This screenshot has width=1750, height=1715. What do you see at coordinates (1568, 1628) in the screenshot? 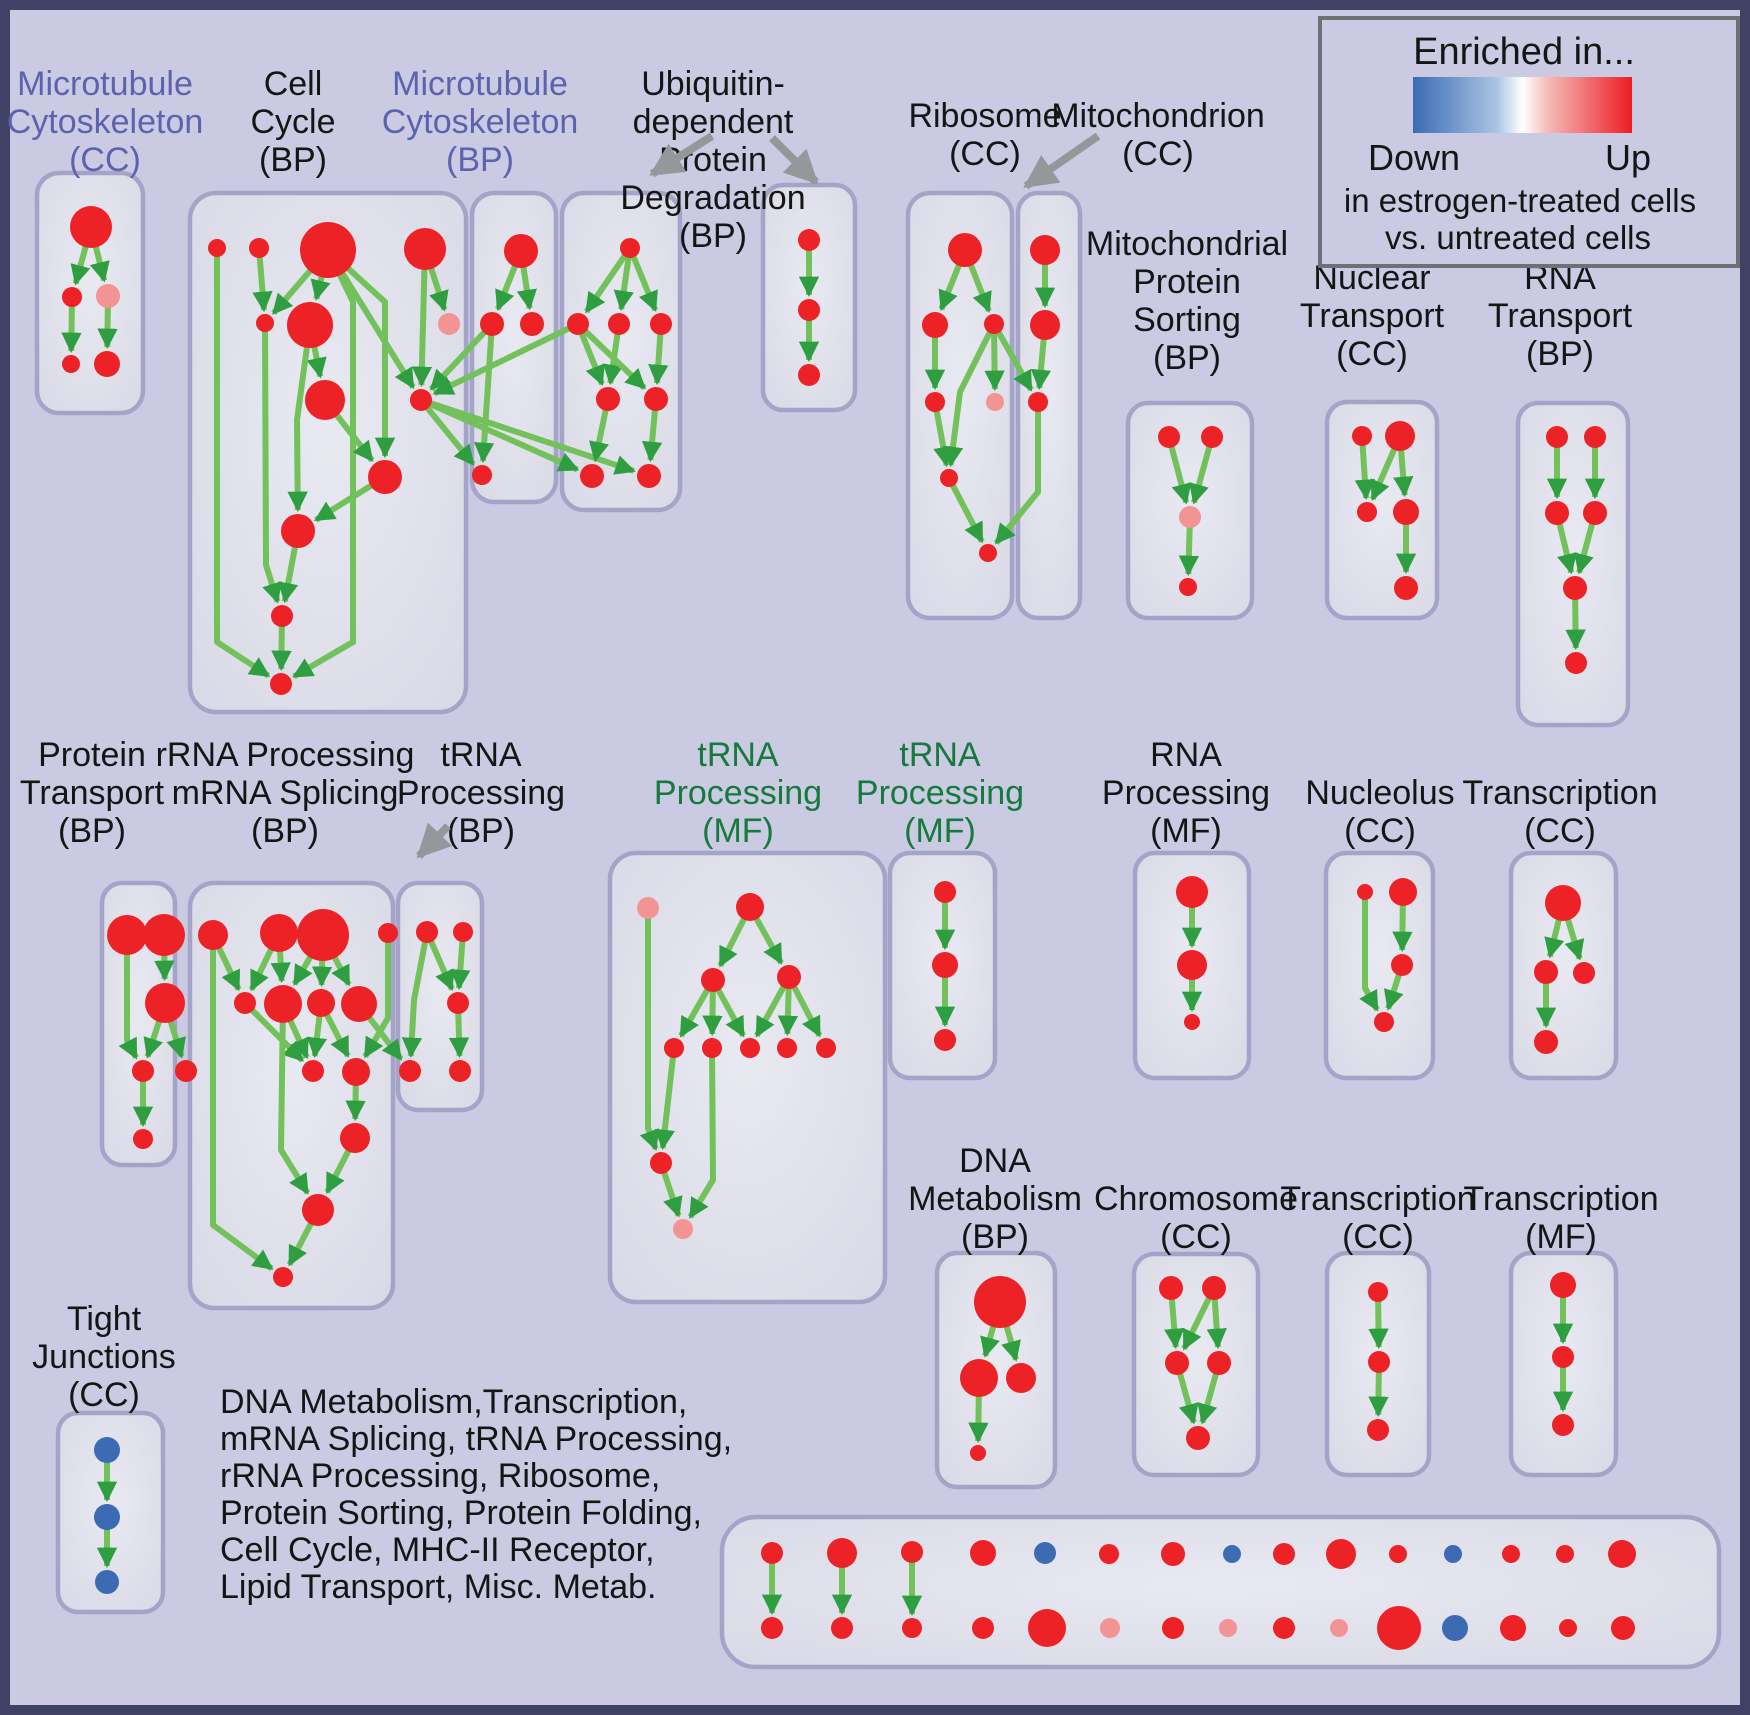
I see `go-term-node-bw_b11` at bounding box center [1568, 1628].